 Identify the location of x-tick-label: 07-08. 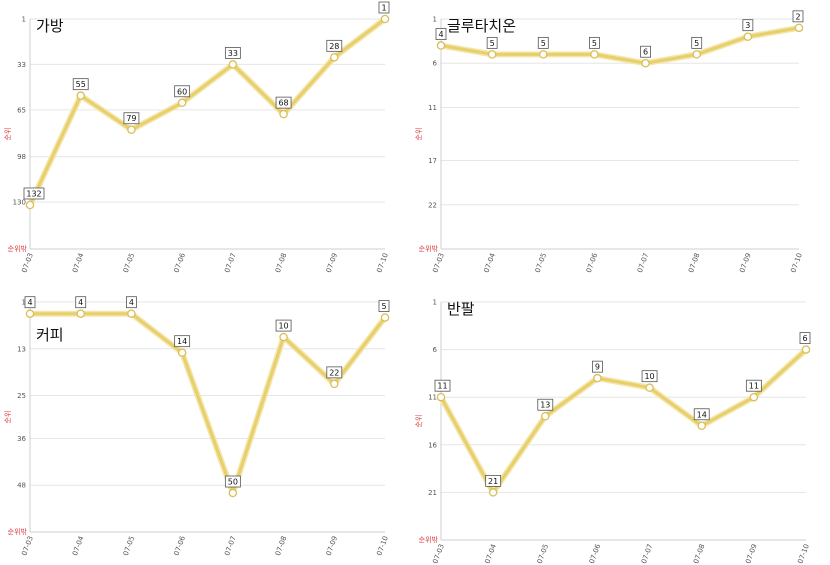
(281, 546).